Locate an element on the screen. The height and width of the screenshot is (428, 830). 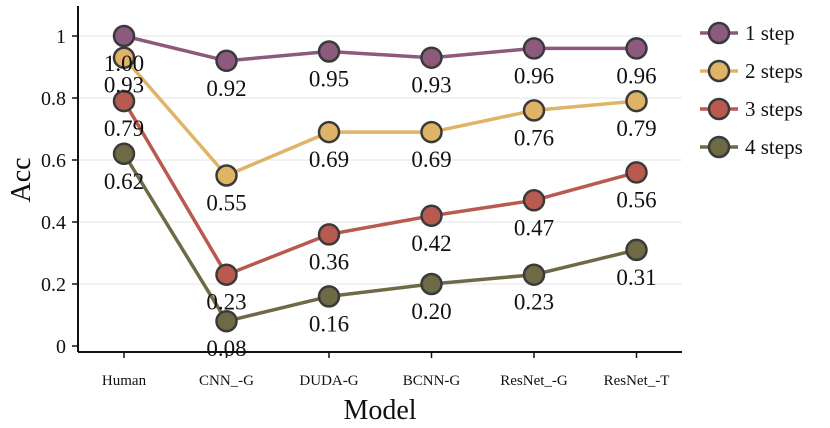
series-line is located at coordinates (380, 48).